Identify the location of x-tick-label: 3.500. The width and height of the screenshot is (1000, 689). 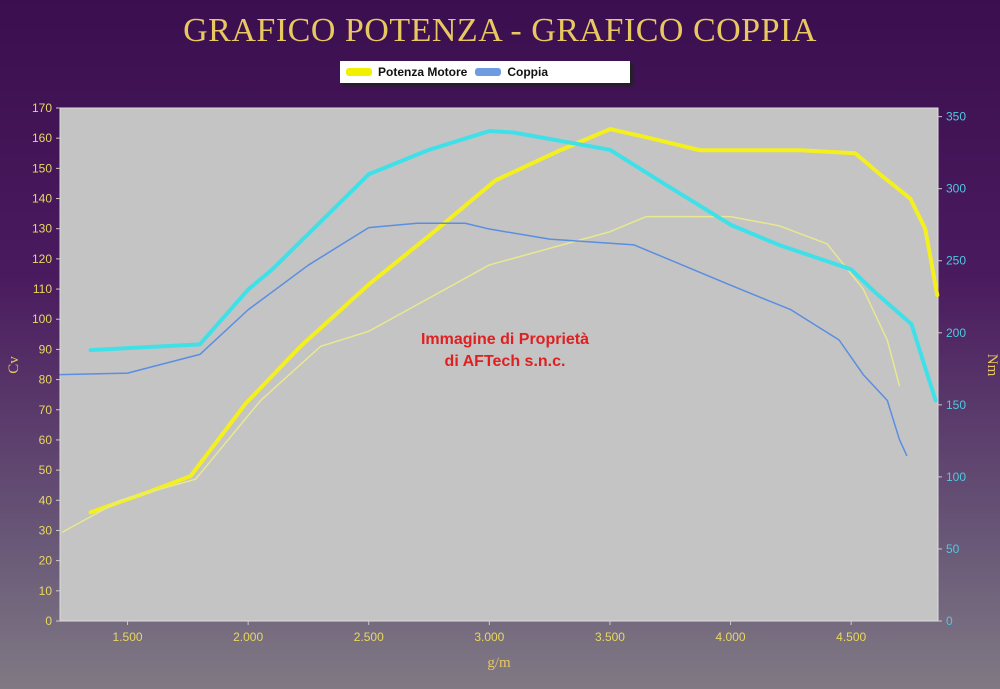
(610, 637).